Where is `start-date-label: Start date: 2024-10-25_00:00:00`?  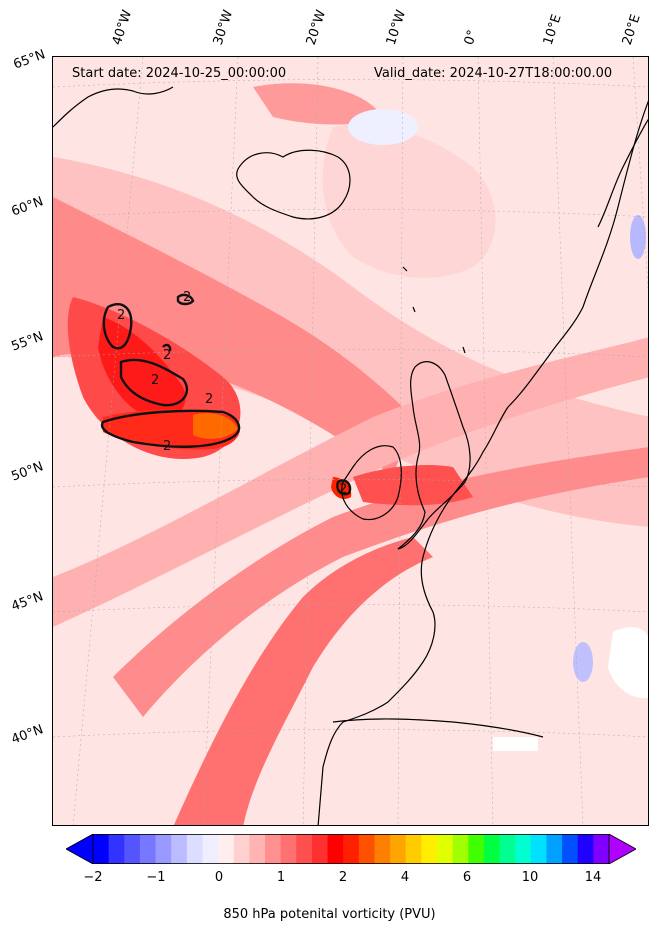
start-date-label: Start date: 2024-10-25_00:00:00 is located at coordinates (179, 73).